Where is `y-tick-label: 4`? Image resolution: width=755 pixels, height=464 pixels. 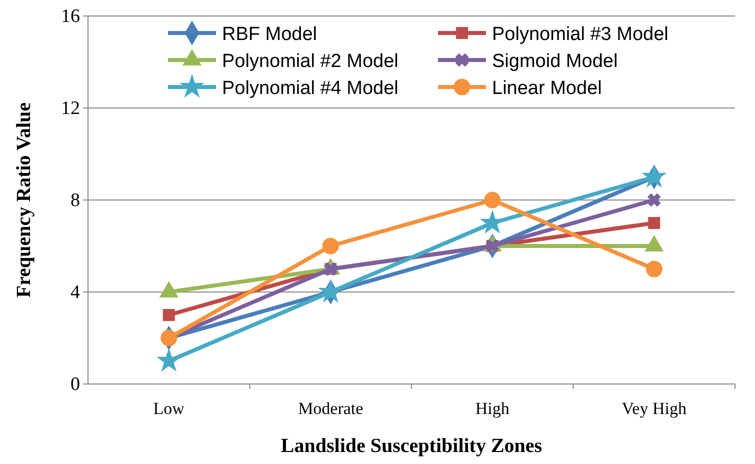
y-tick-label: 4 is located at coordinates (75, 293).